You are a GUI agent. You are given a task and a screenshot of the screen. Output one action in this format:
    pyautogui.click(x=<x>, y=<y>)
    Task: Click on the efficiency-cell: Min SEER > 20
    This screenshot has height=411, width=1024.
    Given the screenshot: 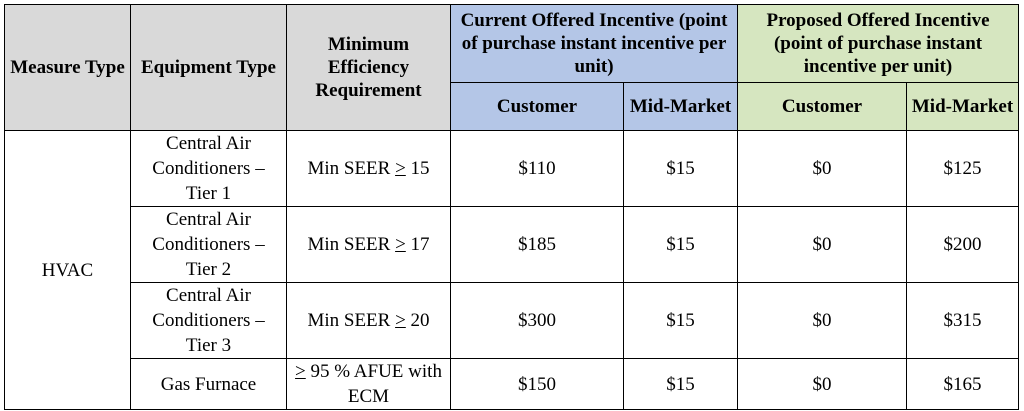 What is the action you would take?
    pyautogui.click(x=368, y=320)
    